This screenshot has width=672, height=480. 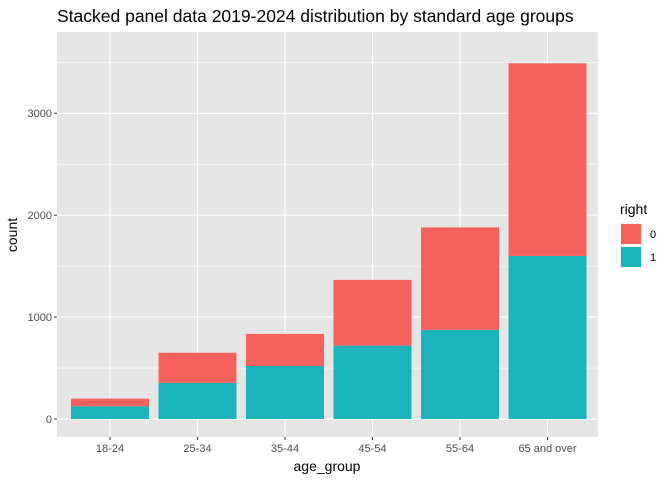 I want to click on x-tick-label: 18-24, so click(x=110, y=449).